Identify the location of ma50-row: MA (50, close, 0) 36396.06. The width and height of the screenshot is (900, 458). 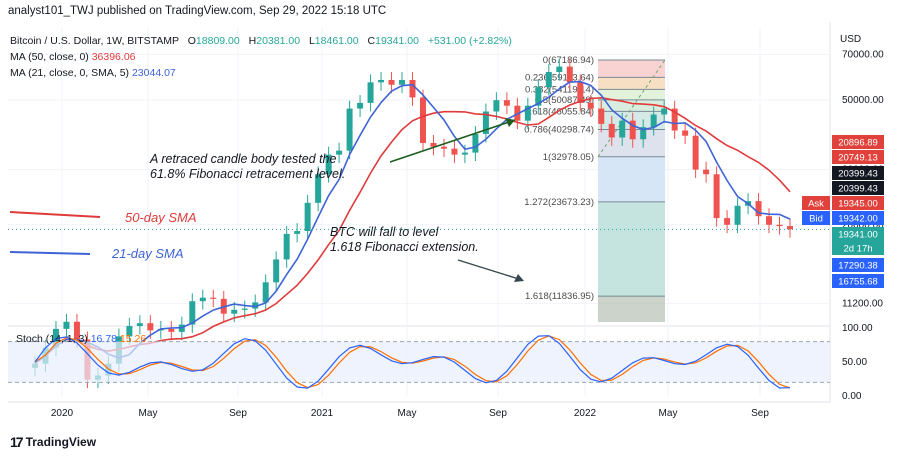
(261, 57).